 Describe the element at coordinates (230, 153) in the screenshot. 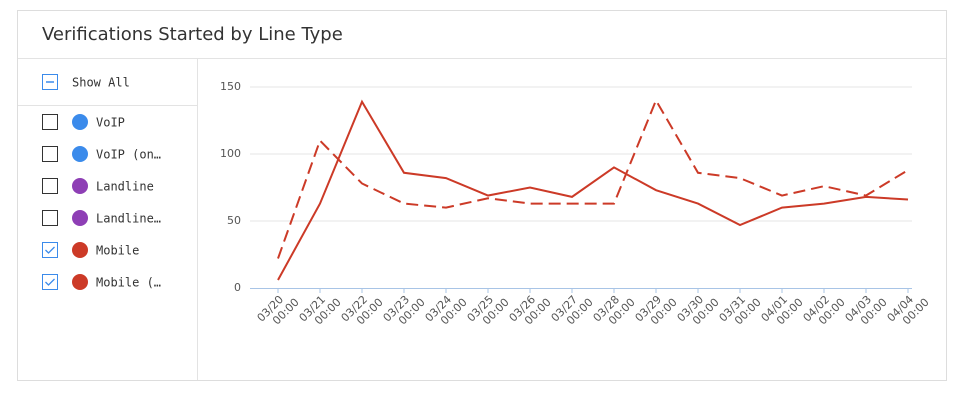

I see `y-tick-label: 100` at that location.